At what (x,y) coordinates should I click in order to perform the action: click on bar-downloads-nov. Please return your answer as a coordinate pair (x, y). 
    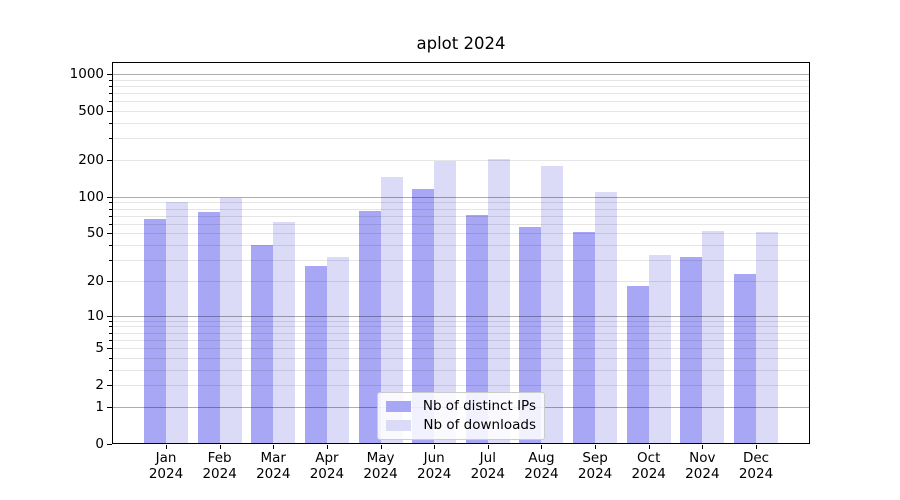
    Looking at the image, I should click on (713, 337).